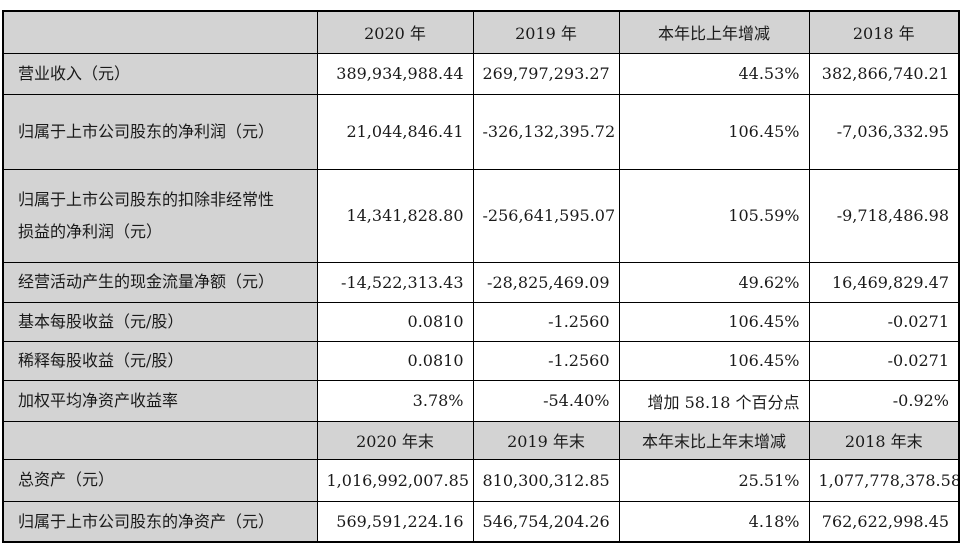  What do you see at coordinates (546, 521) in the screenshot?
I see `value-2019-end: 546,754,204.26` at bounding box center [546, 521].